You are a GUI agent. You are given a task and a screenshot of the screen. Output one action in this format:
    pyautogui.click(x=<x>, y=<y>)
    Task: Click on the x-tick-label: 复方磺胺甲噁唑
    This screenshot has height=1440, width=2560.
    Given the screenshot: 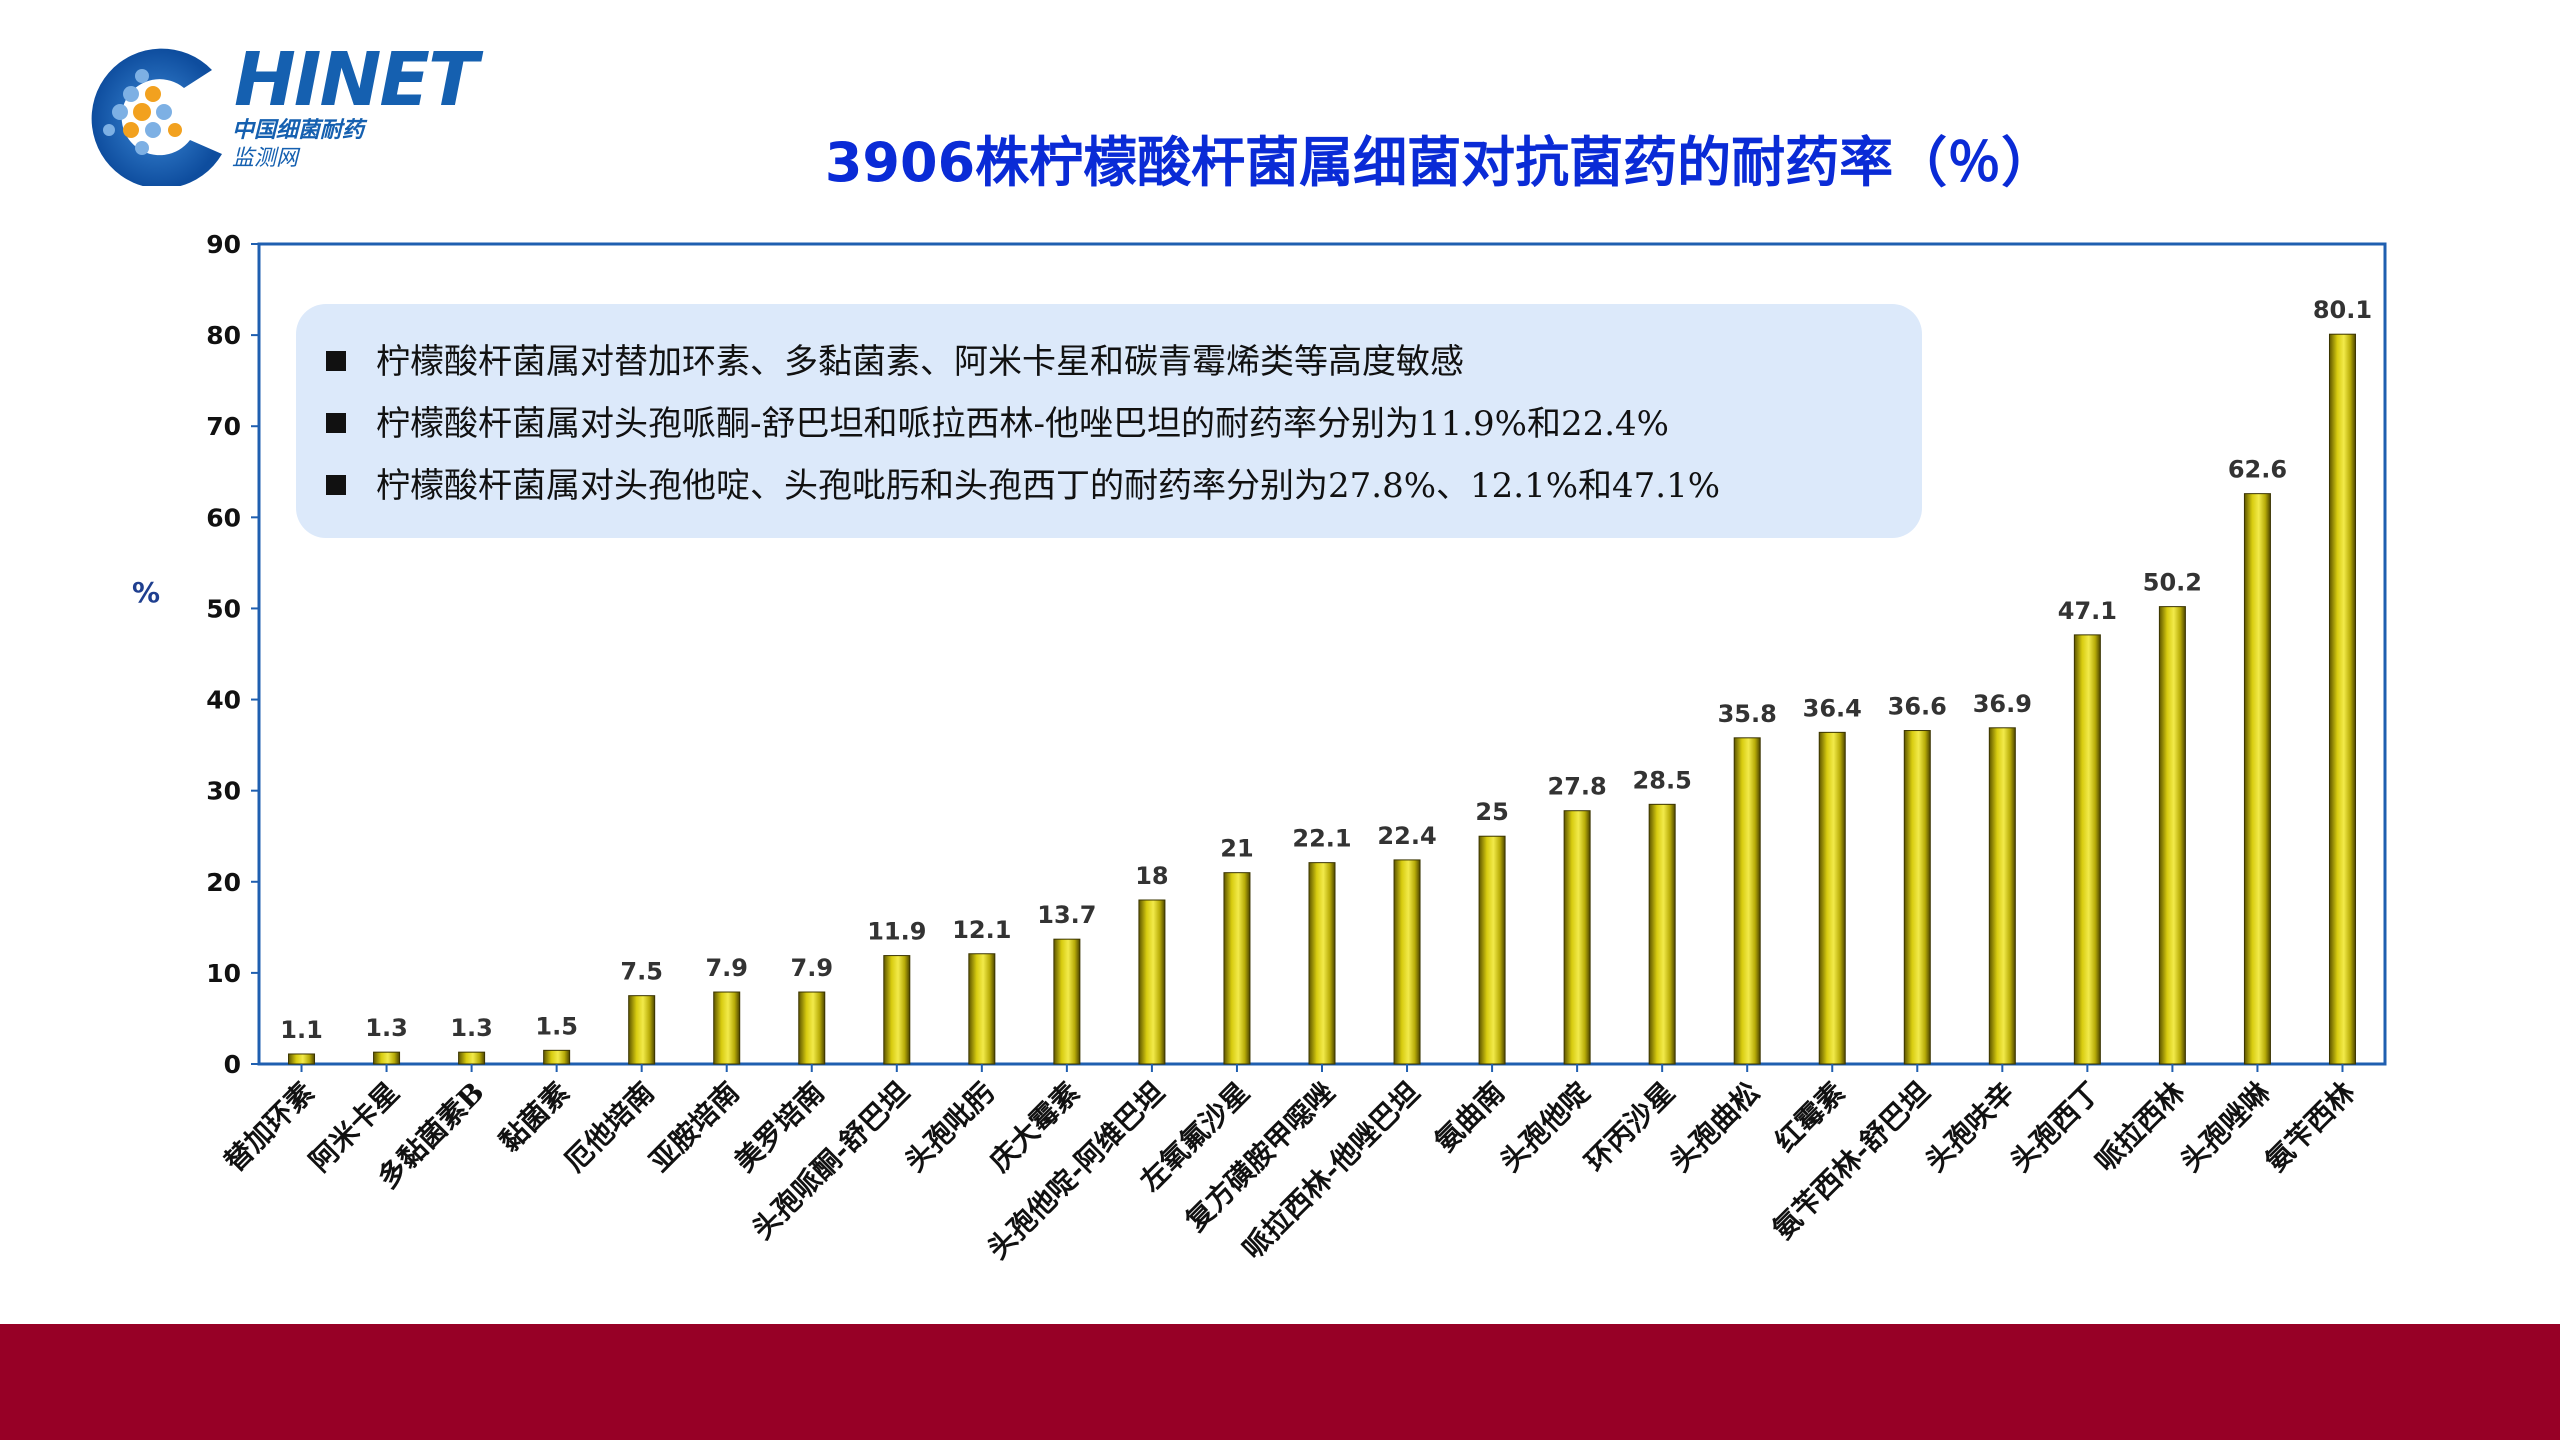 What is the action you would take?
    pyautogui.click(x=1260, y=1157)
    